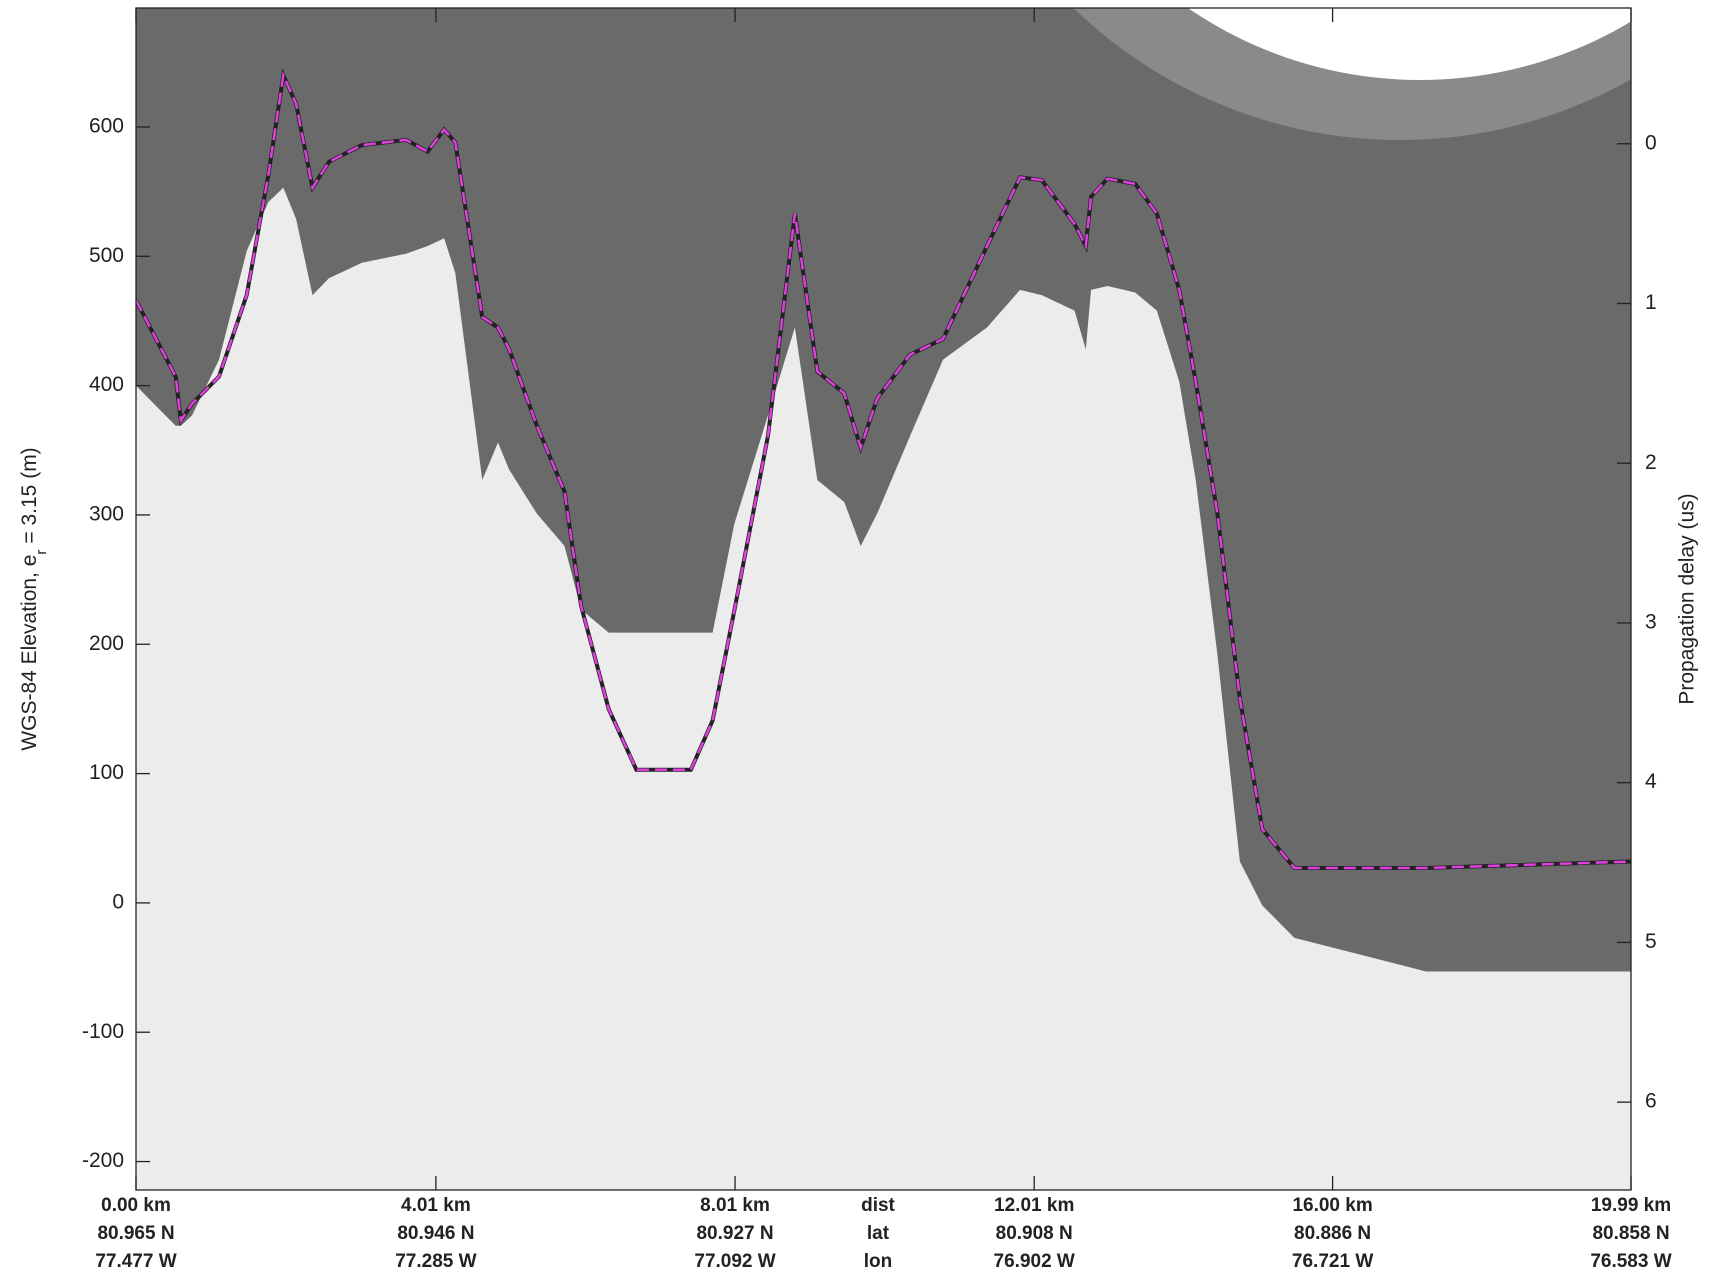 The width and height of the screenshot is (1711, 1281). What do you see at coordinates (1651, 1101) in the screenshot?
I see `y2-tick-label: 6` at bounding box center [1651, 1101].